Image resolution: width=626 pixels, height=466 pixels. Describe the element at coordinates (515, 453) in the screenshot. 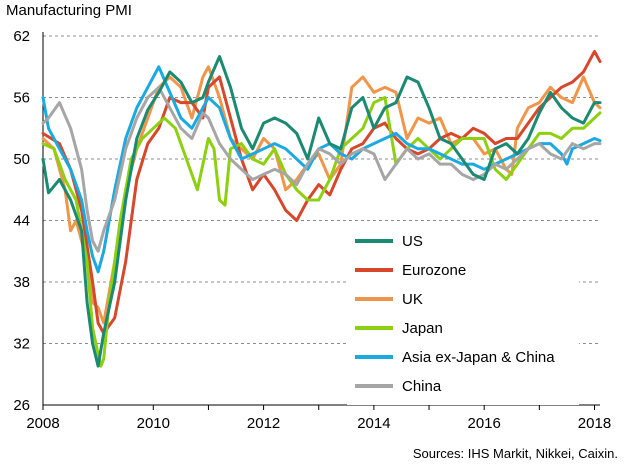

I see `source-note: Sources: IHS Markit, Nikkei, Caixin.` at that location.